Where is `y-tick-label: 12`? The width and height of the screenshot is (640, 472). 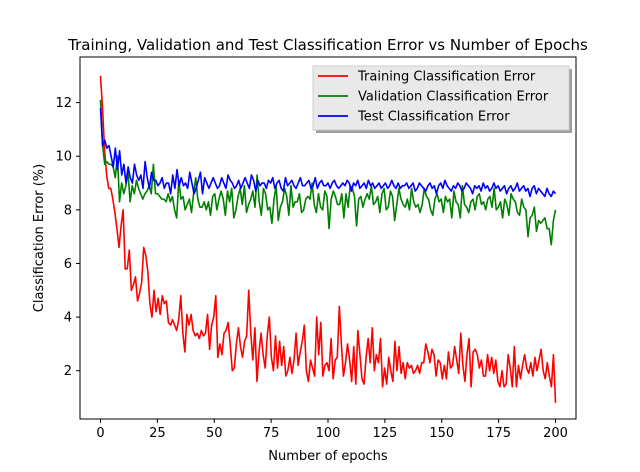 y-tick-label: 12 is located at coordinates (63, 103).